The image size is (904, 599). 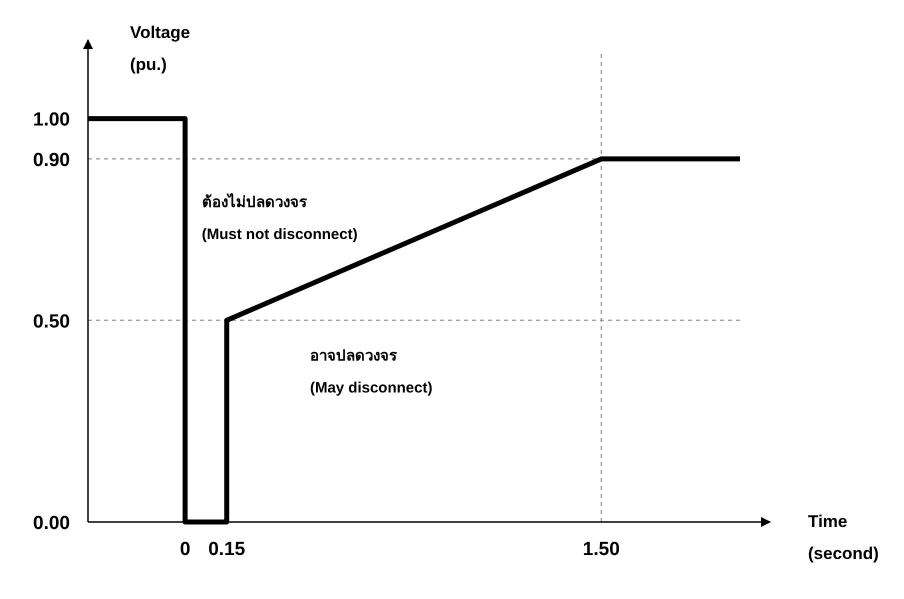 What do you see at coordinates (255, 201) in the screenshot?
I see `annotation: ต้องไม่ปลดวงจร` at bounding box center [255, 201].